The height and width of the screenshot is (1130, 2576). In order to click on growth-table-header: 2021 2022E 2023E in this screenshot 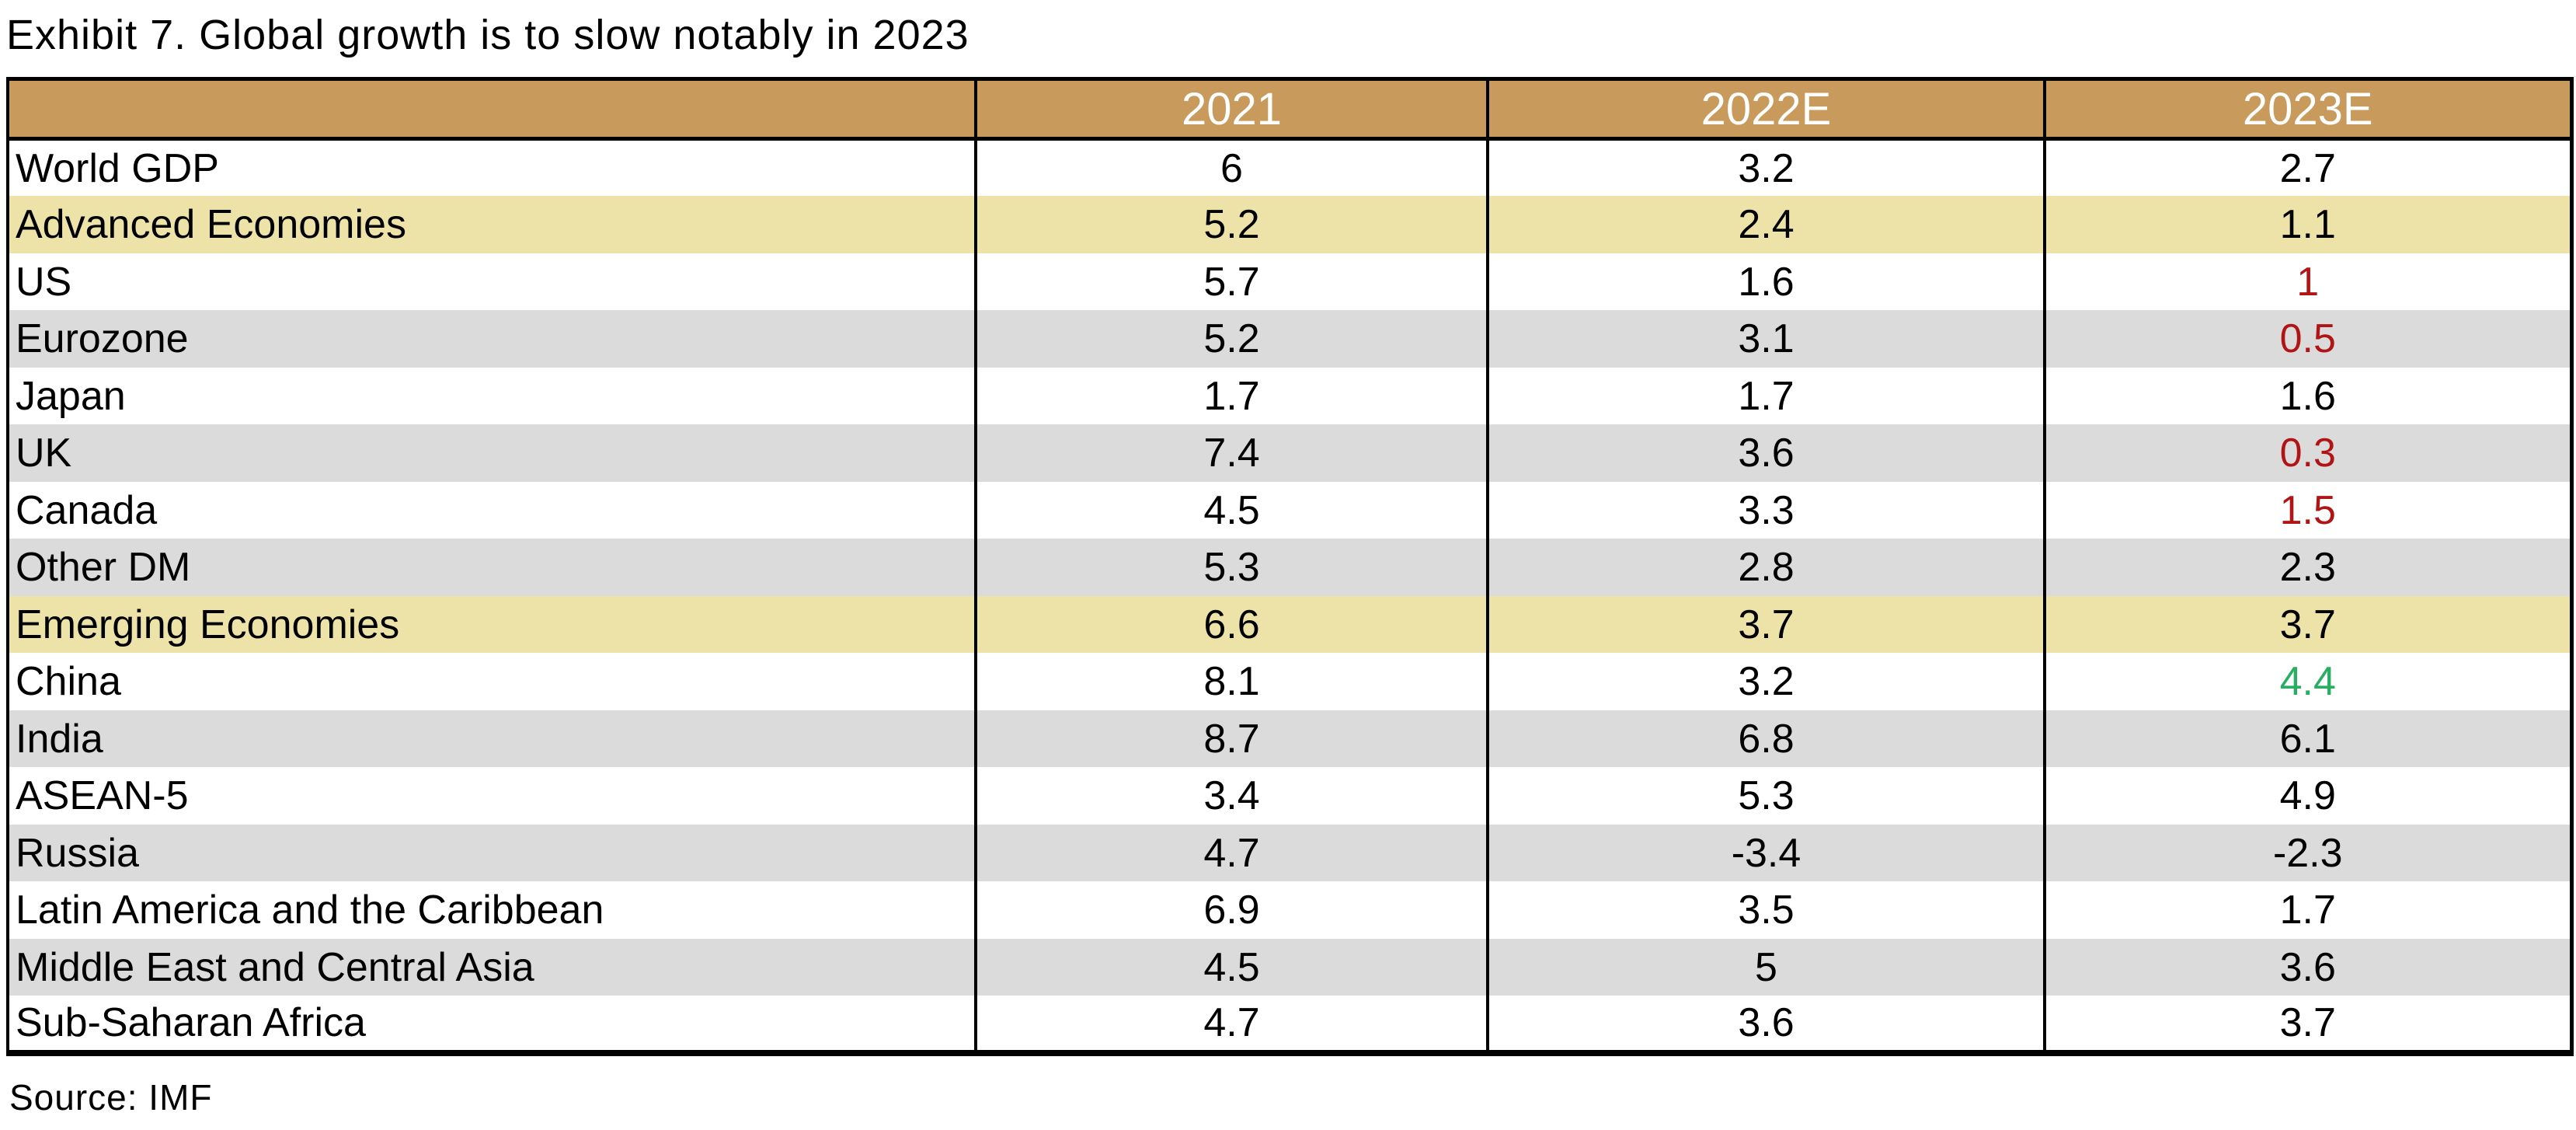, I will do `click(1289, 109)`.